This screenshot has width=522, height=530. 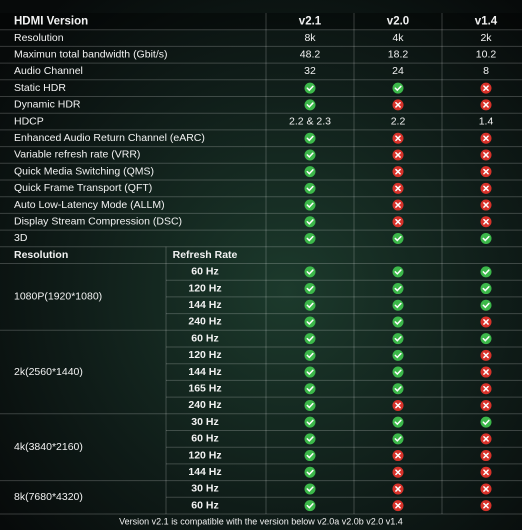 I want to click on refresh-label: 240 Hz, so click(x=204, y=322).